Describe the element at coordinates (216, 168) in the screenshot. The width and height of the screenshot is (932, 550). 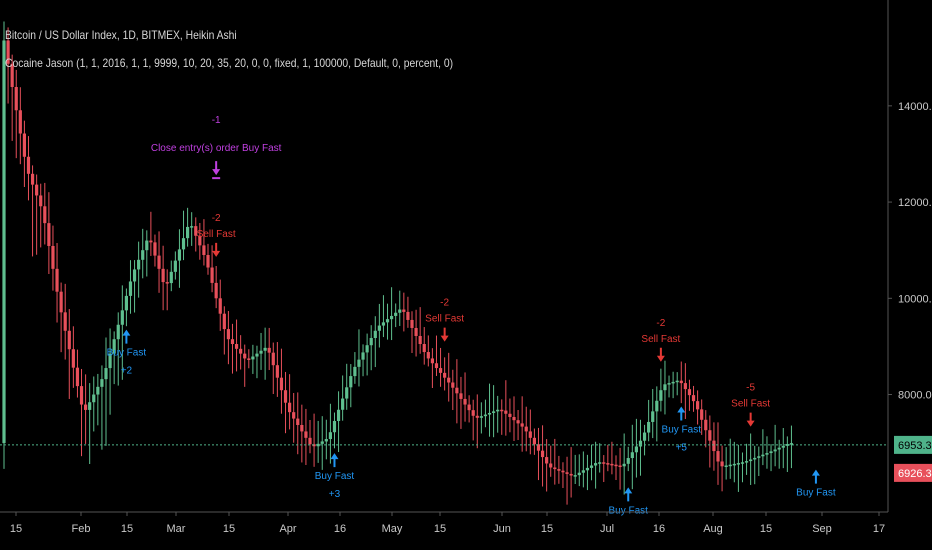
I see `close-arrow-icon` at that location.